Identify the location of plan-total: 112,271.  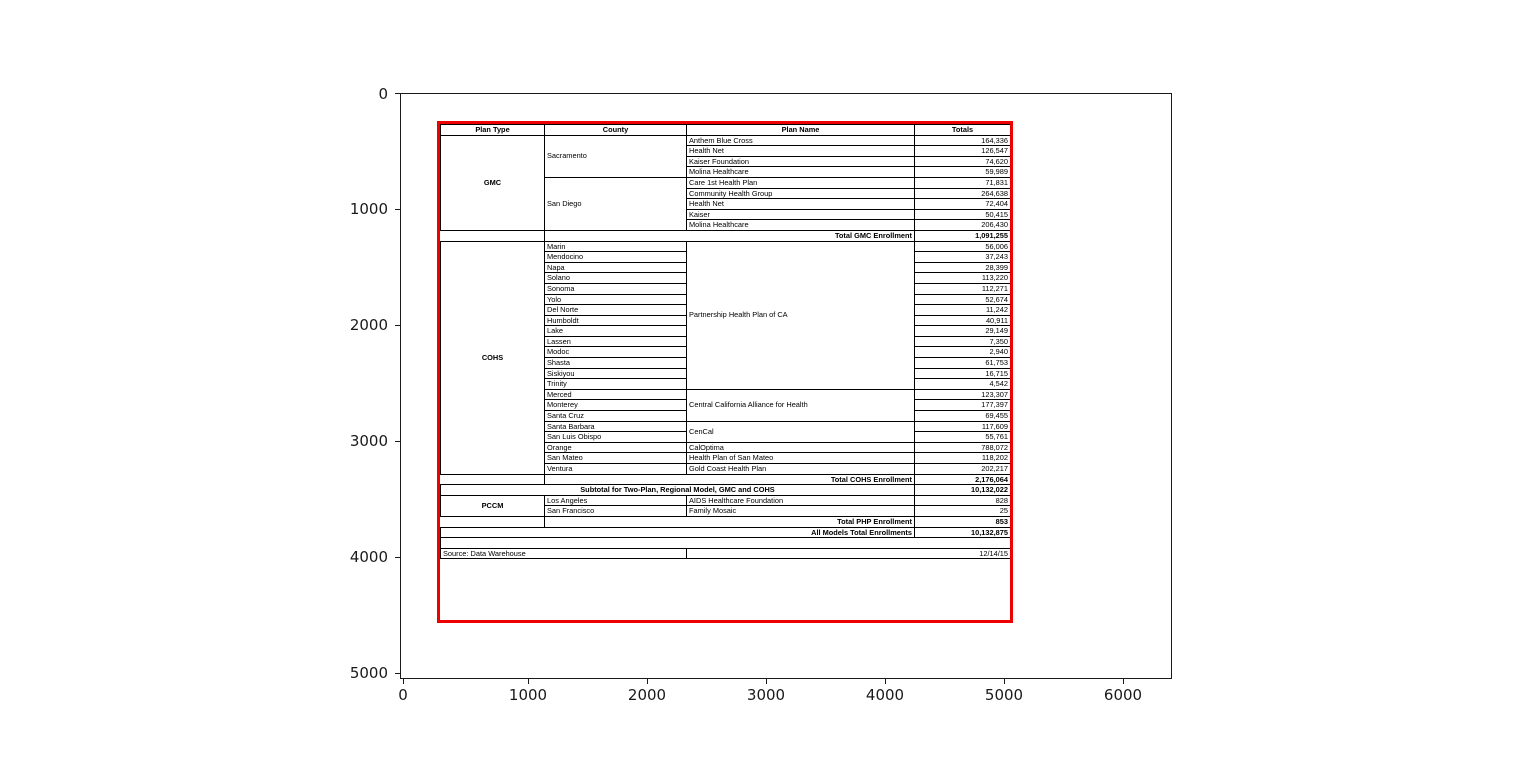
(962, 288).